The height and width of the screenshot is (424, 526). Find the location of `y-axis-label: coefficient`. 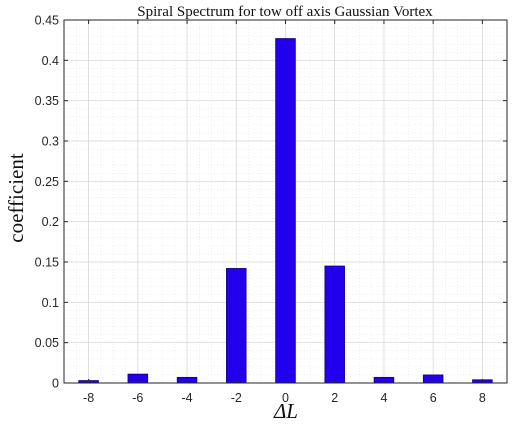

y-axis-label: coefficient is located at coordinates (16, 198).